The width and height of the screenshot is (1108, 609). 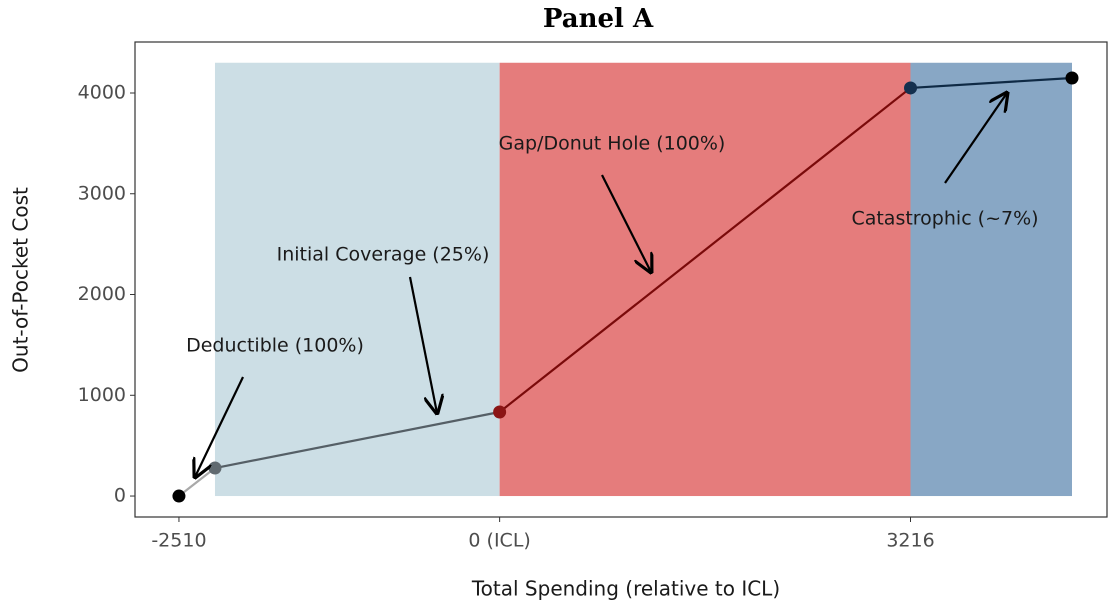 What do you see at coordinates (102, 395) in the screenshot?
I see `y-tick-label: 1000` at bounding box center [102, 395].